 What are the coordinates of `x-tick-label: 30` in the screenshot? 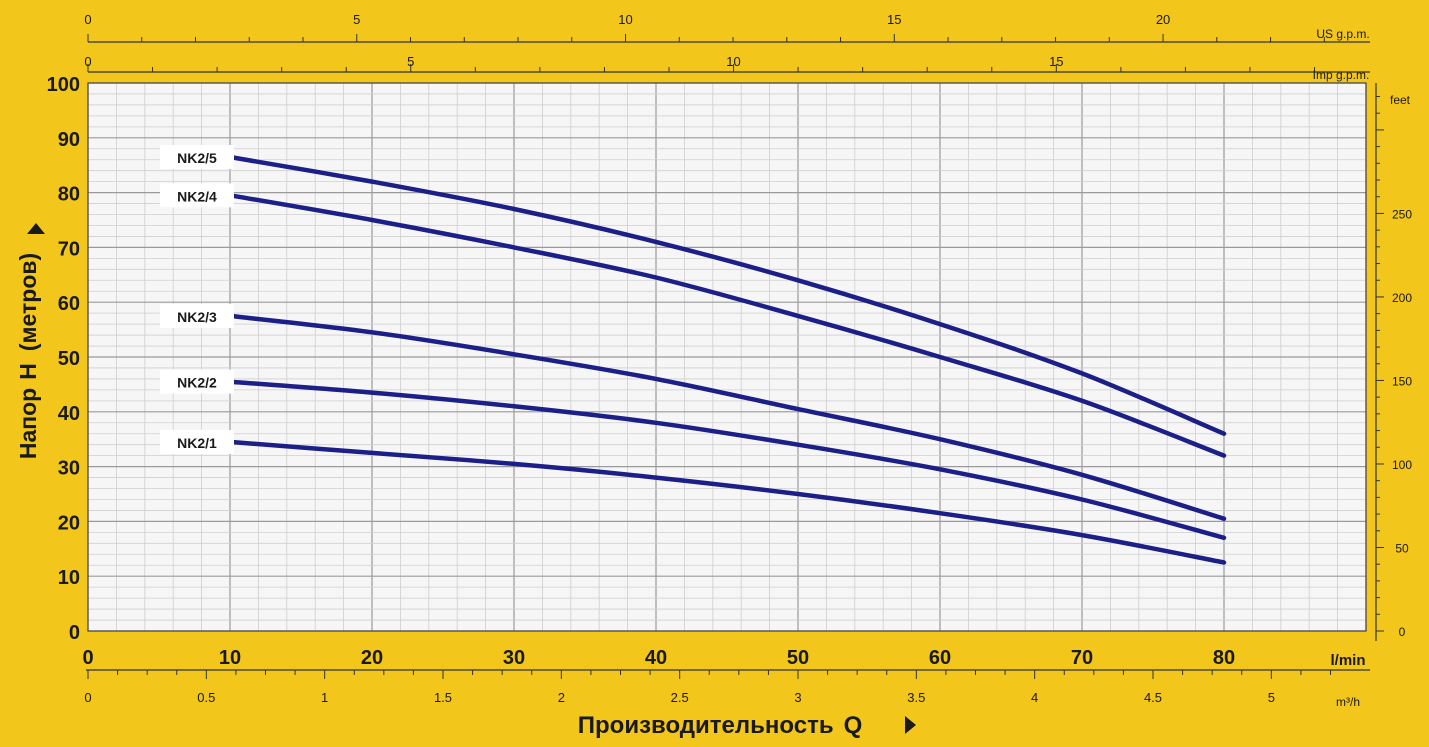 It's located at (514, 658).